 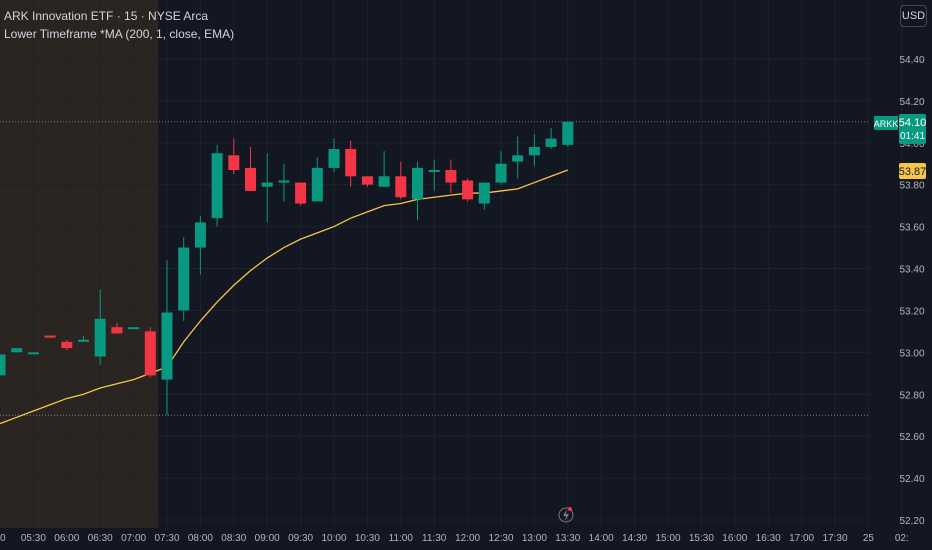 I want to click on countdown-label: 01:41, so click(x=912, y=136).